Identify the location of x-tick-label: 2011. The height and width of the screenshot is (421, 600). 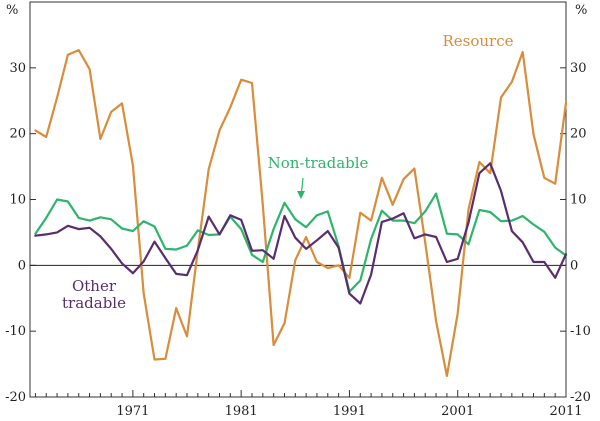
(565, 411).